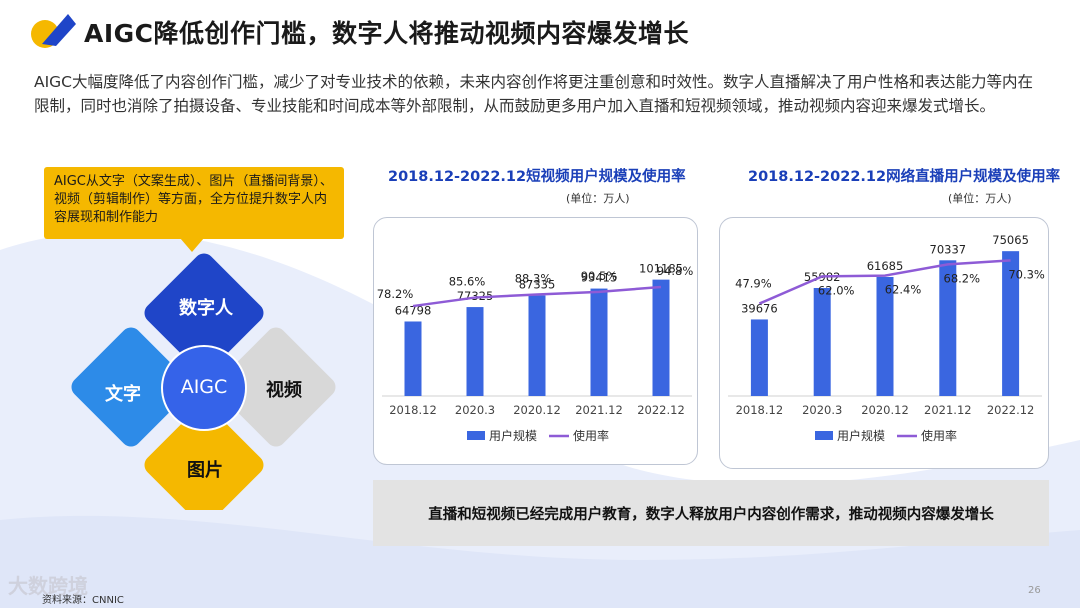  I want to click on bar-label-2018.12: 39676, so click(759, 308).